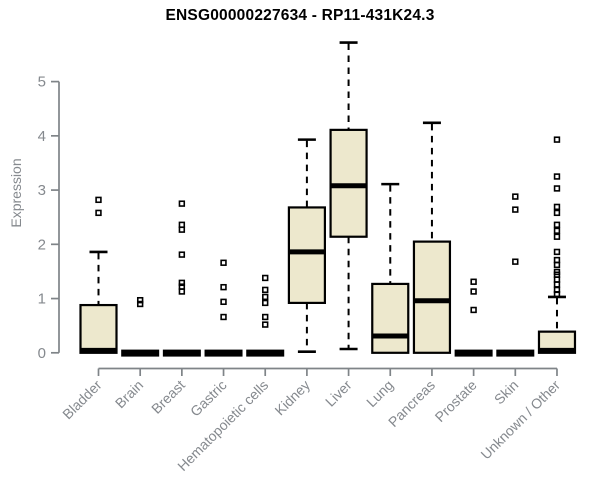  I want to click on x-category-label: Prostate, so click(456, 401).